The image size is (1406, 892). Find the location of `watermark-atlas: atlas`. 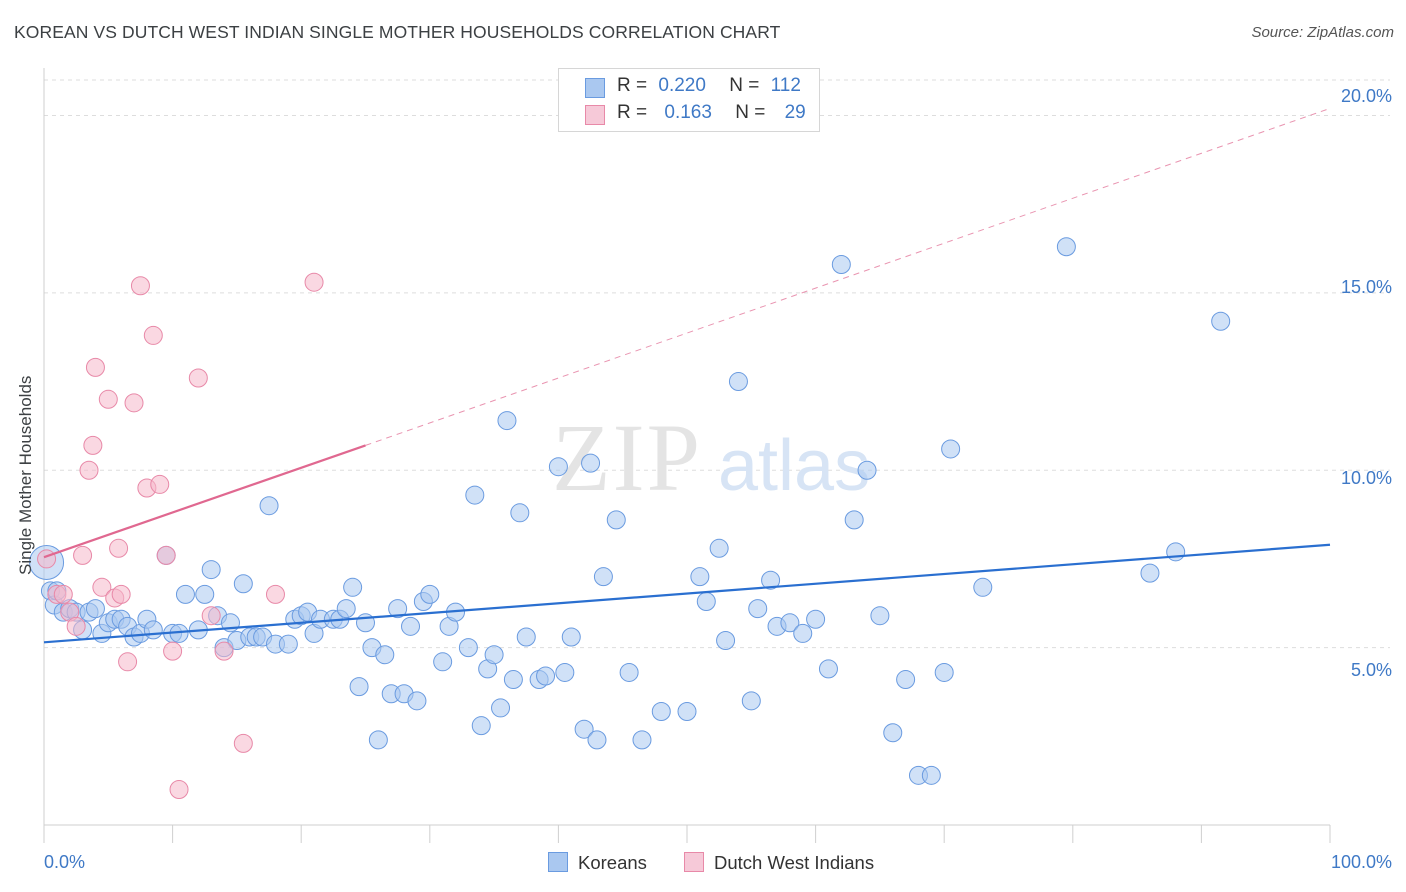

watermark-atlas: atlas is located at coordinates (794, 466).